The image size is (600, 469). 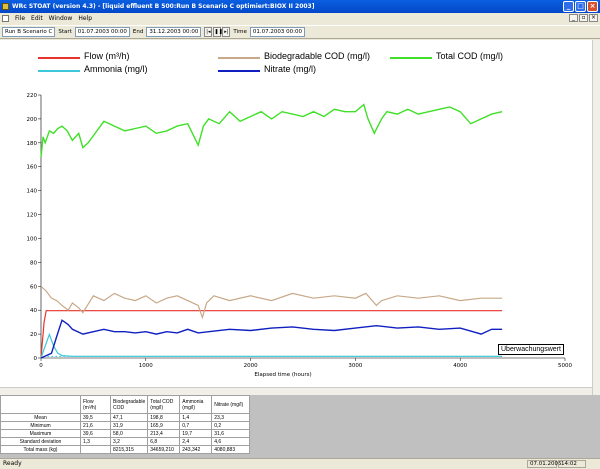 What do you see at coordinates (85, 18) in the screenshot?
I see `menu-help: Help` at bounding box center [85, 18].